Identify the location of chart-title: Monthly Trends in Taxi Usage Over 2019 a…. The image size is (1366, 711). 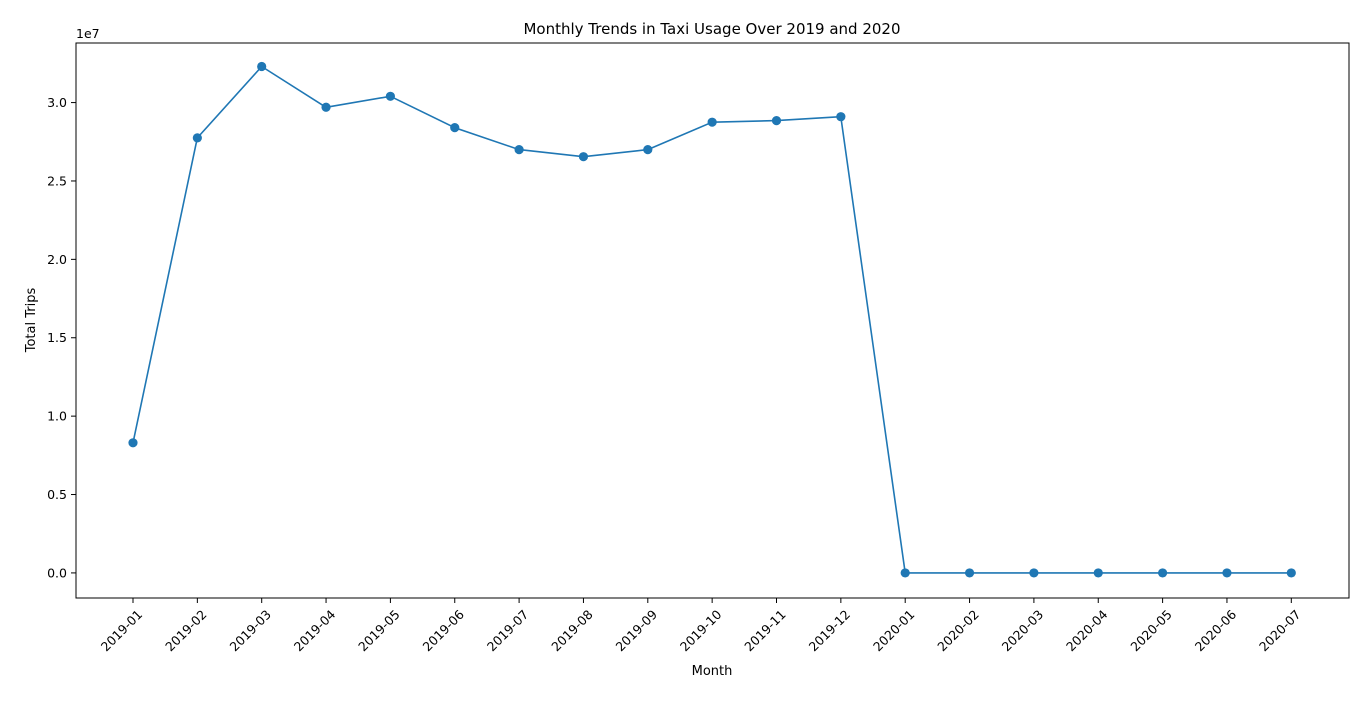
(711, 29).